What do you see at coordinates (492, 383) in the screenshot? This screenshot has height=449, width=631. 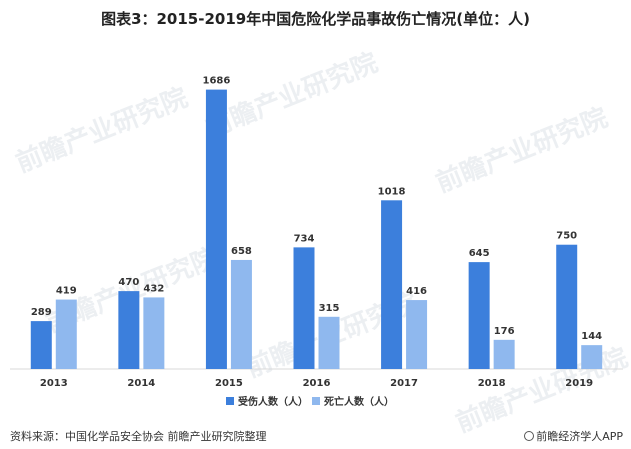 I see `x-tick-label: 2018` at bounding box center [492, 383].